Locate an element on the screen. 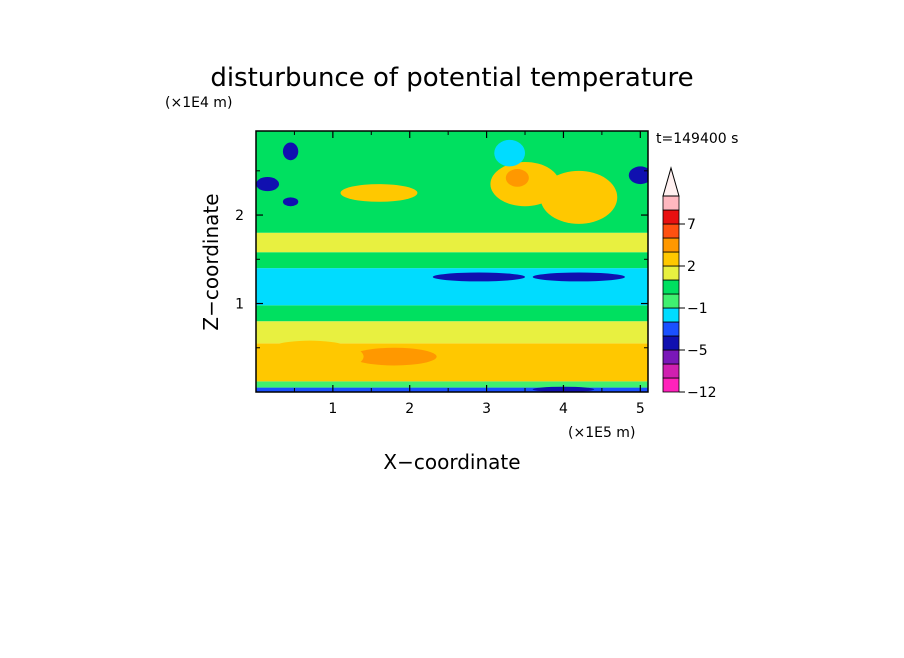 The width and height of the screenshot is (904, 658). colorbar-tick-label-1: −5 is located at coordinates (697, 351).